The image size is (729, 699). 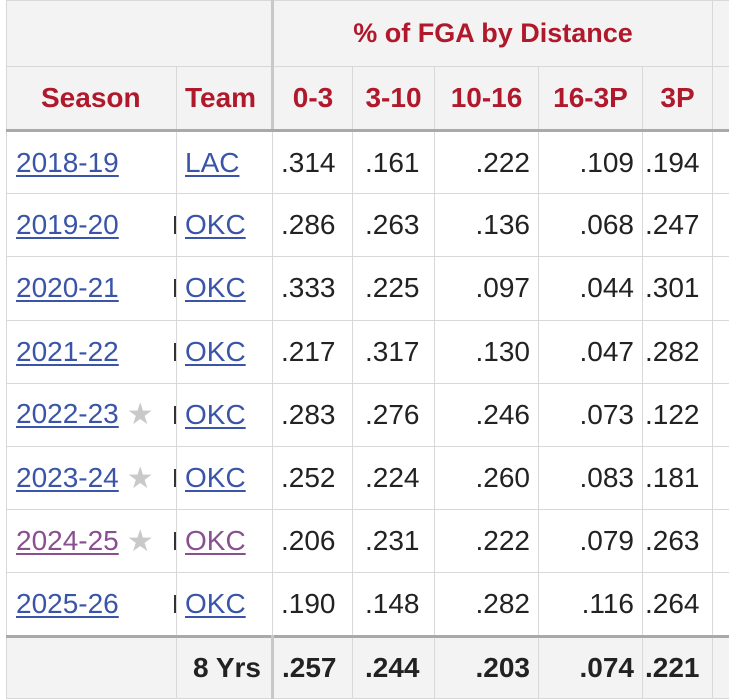 What do you see at coordinates (67, 162) in the screenshot?
I see `season-link: 2018-19` at bounding box center [67, 162].